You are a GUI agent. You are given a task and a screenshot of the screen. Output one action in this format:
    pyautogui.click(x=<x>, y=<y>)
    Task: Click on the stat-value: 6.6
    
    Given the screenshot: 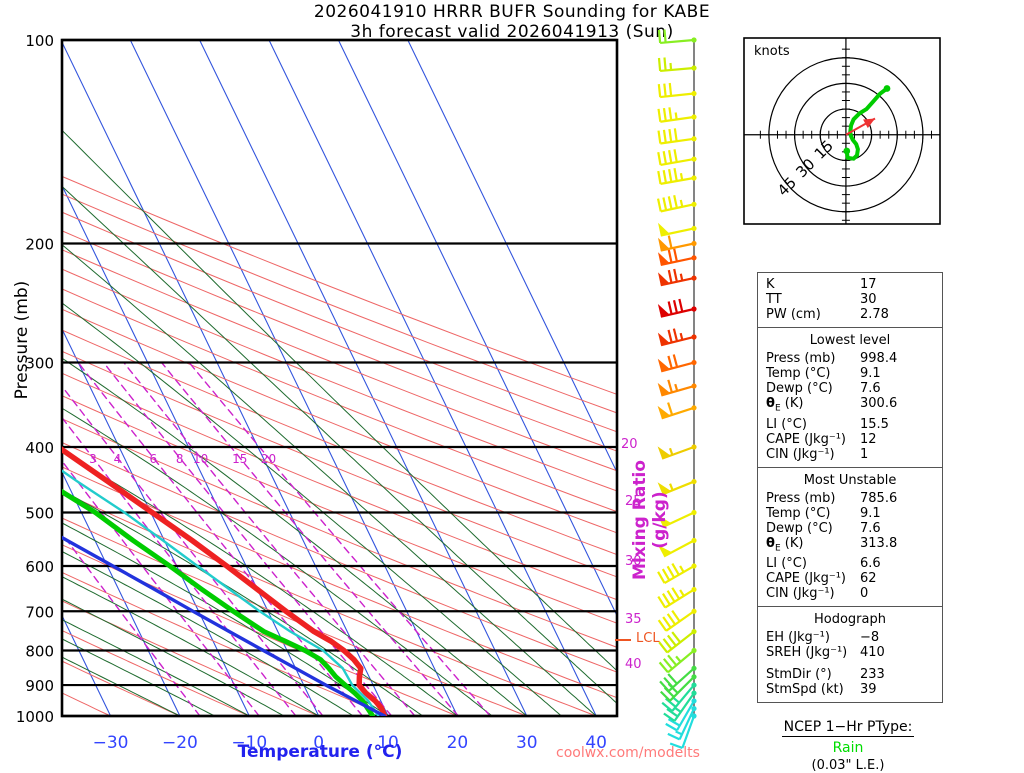 What is the action you would take?
    pyautogui.click(x=870, y=564)
    